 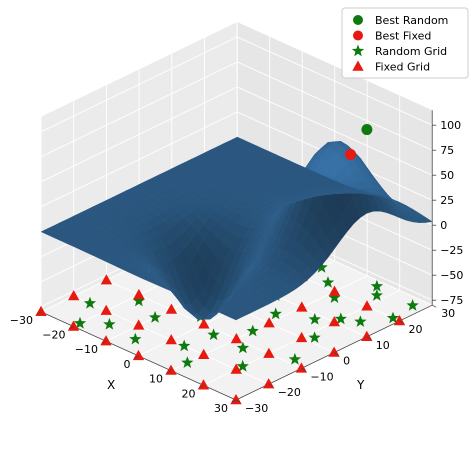 I want to click on z-tick-label: 25, so click(x=447, y=200).